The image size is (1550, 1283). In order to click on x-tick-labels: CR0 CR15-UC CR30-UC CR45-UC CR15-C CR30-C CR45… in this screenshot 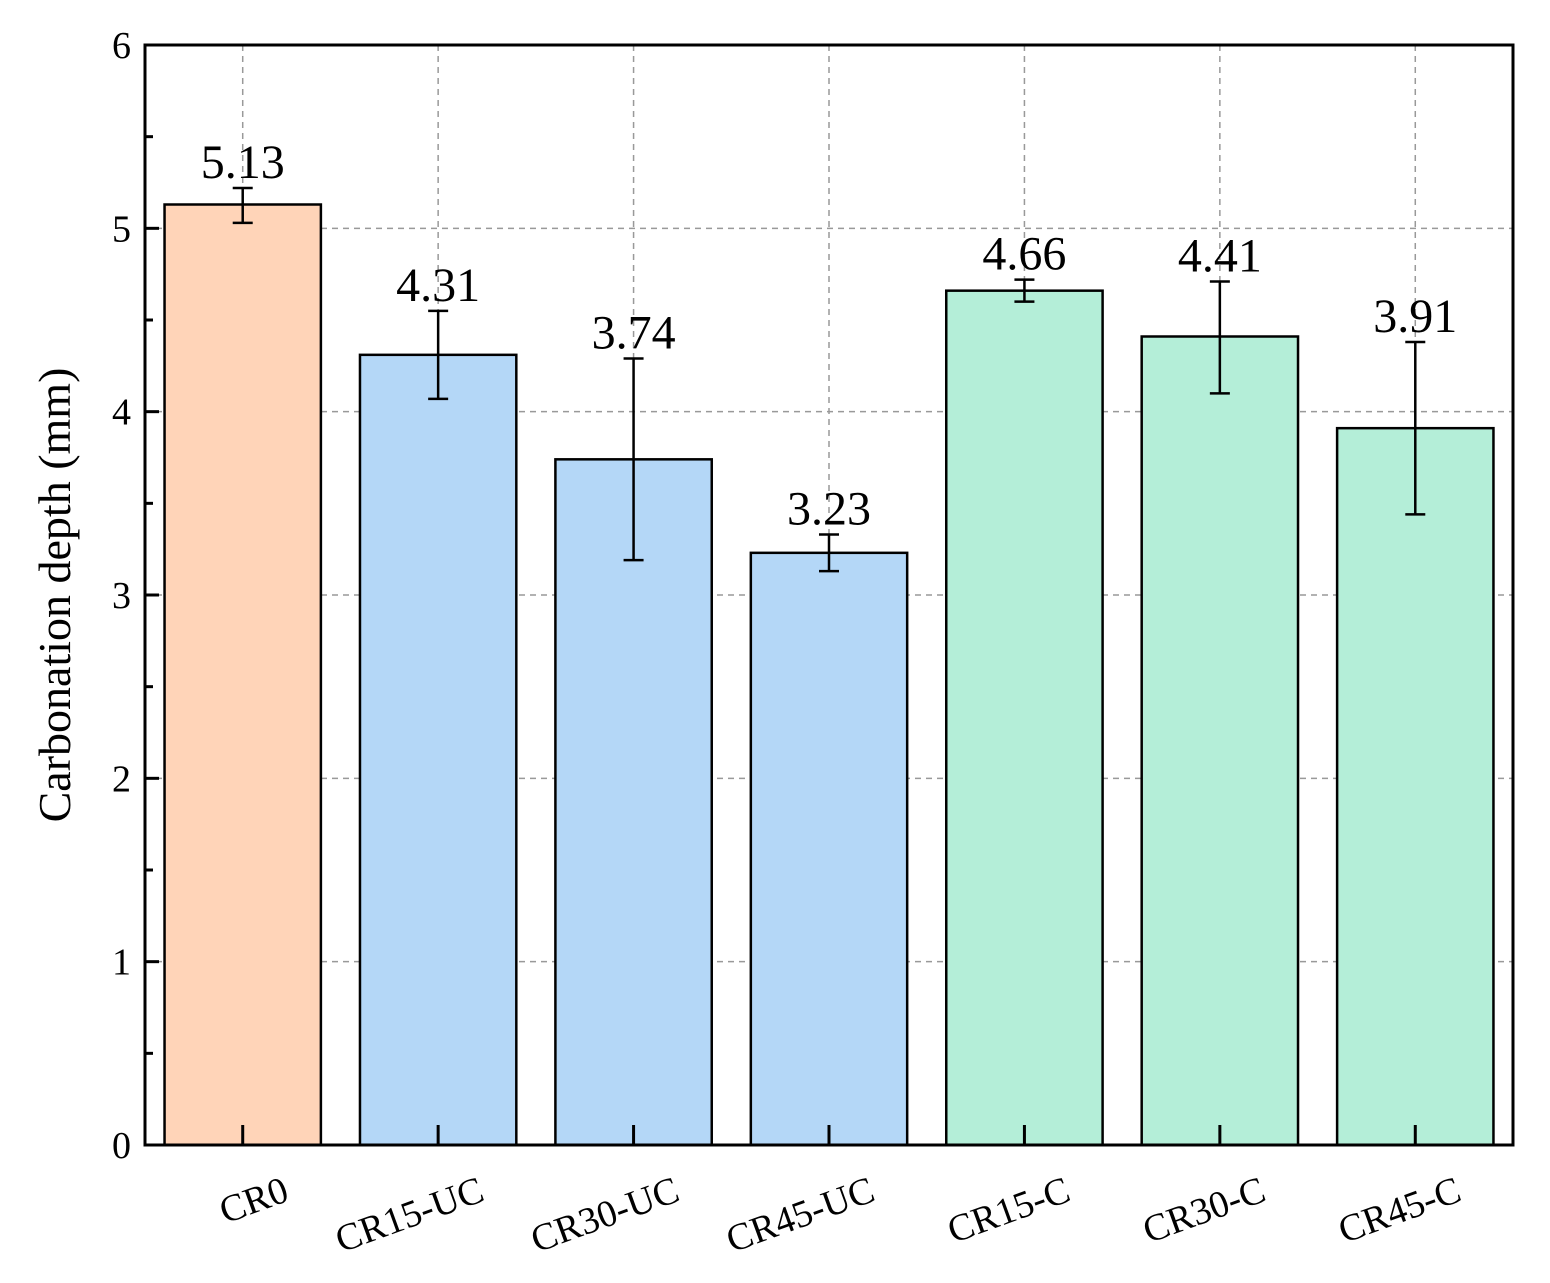, I will do `click(840, 1215)`.